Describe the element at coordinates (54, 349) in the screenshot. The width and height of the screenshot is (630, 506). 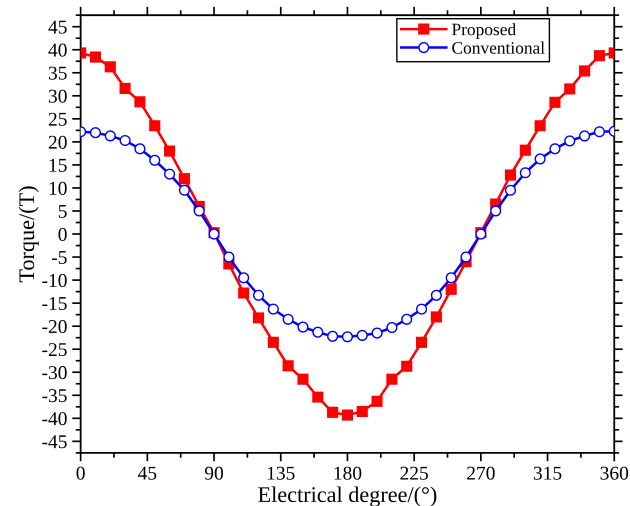
I see `y-tick-label: -25` at that location.